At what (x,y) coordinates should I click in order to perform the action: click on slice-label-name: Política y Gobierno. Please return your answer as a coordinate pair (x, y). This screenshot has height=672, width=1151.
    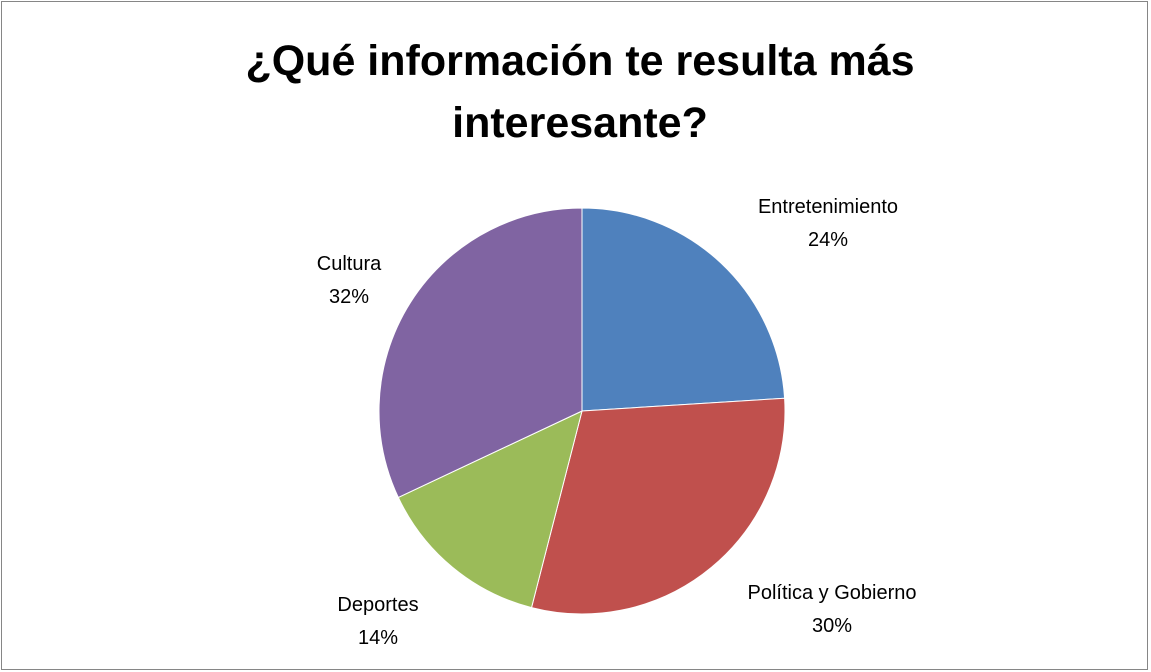
    Looking at the image, I should click on (832, 593).